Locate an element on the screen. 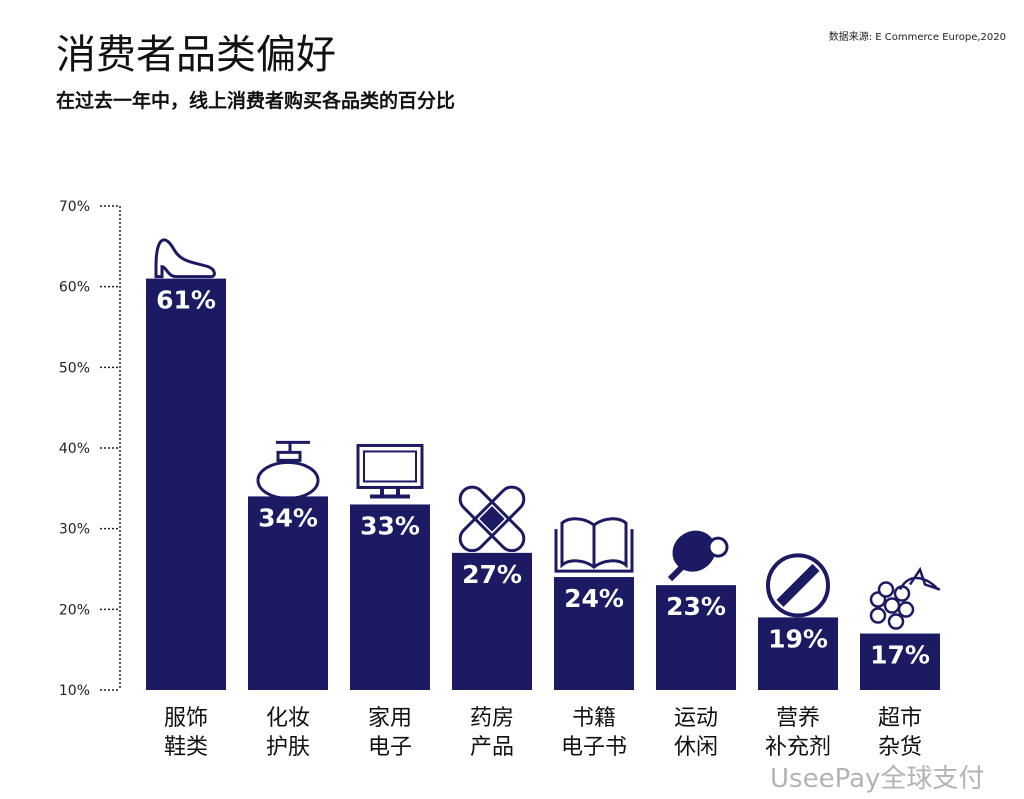 The image size is (1024, 799). x-tick-label: 营养 is located at coordinates (798, 718).